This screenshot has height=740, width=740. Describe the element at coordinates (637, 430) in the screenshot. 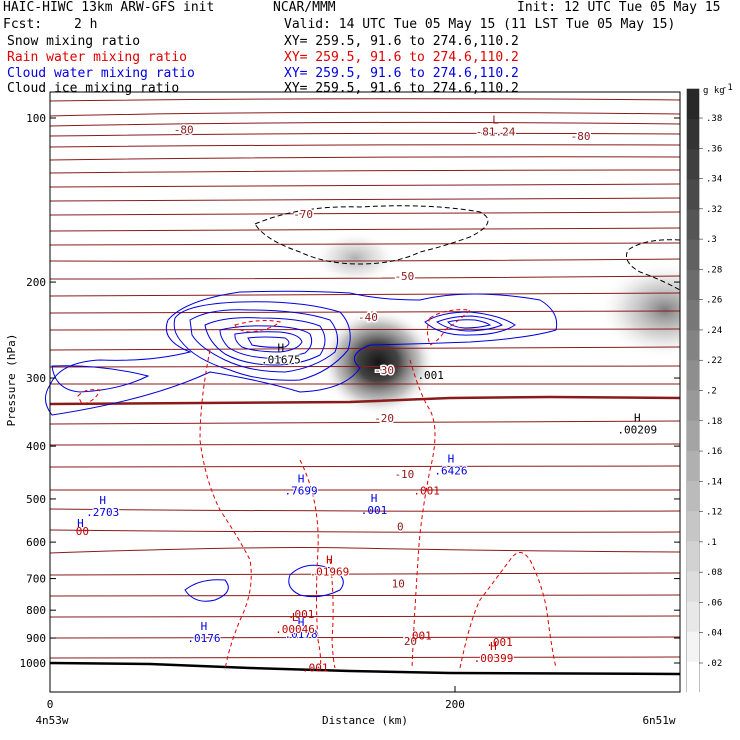

I see `extremum-value: .00209` at that location.